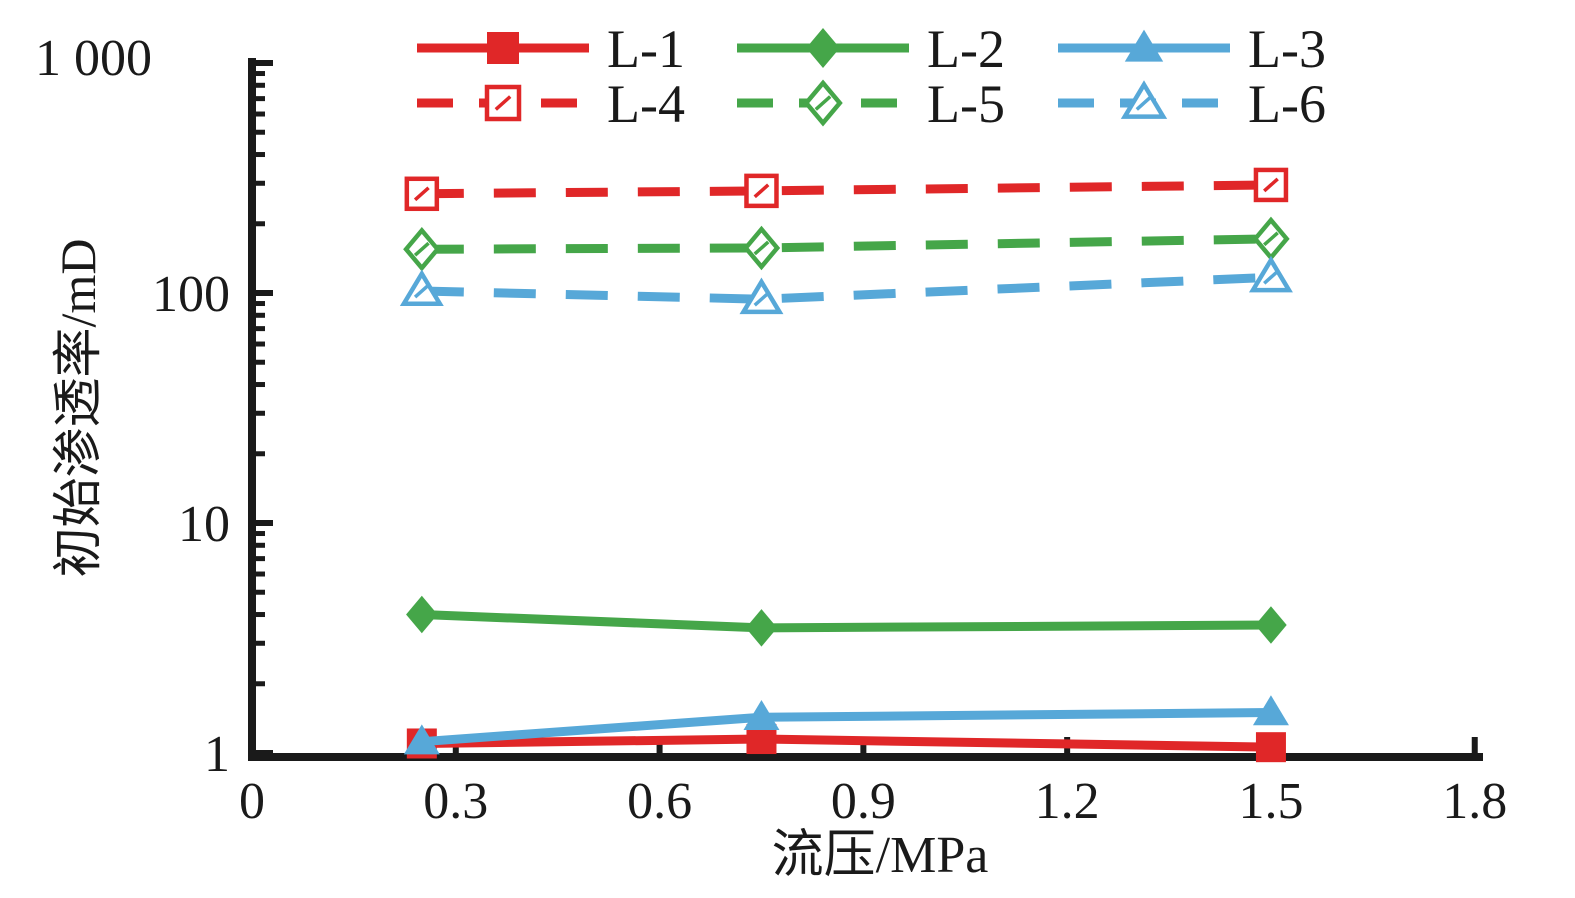 The height and width of the screenshot is (898, 1575). Describe the element at coordinates (1474, 801) in the screenshot. I see `x-tick-label: 1.8` at that location.